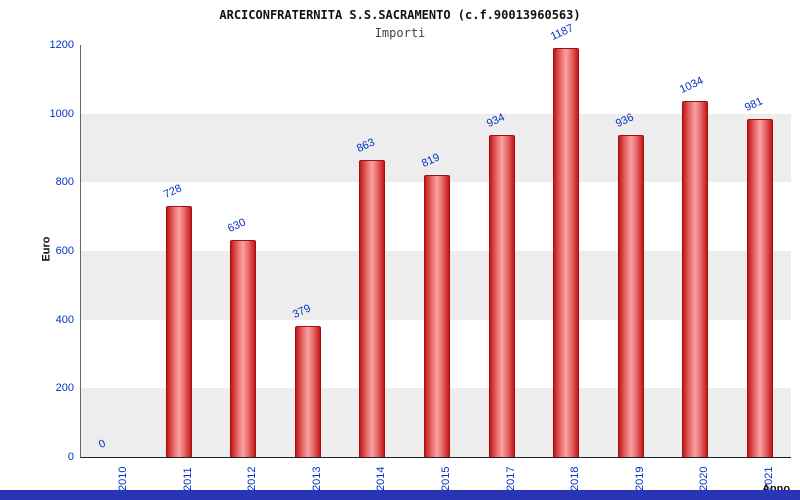 This screenshot has height=500, width=800. Describe the element at coordinates (46, 249) in the screenshot. I see `y-axis-label: Euro` at that location.